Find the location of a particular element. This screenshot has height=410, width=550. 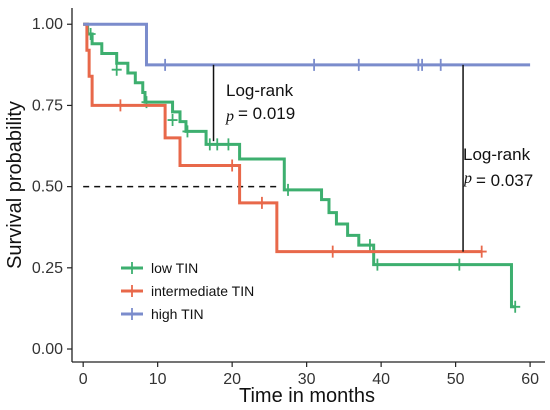

x-tick-label: 0 is located at coordinates (83, 379).